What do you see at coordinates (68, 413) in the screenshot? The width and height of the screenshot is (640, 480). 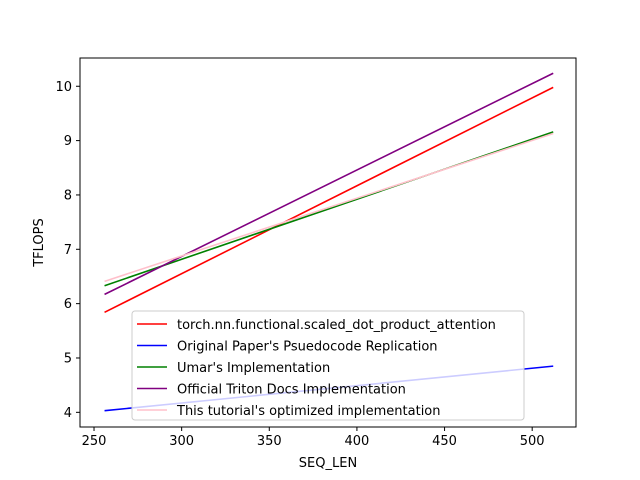 I see `y-tick-label: 4` at bounding box center [68, 413].